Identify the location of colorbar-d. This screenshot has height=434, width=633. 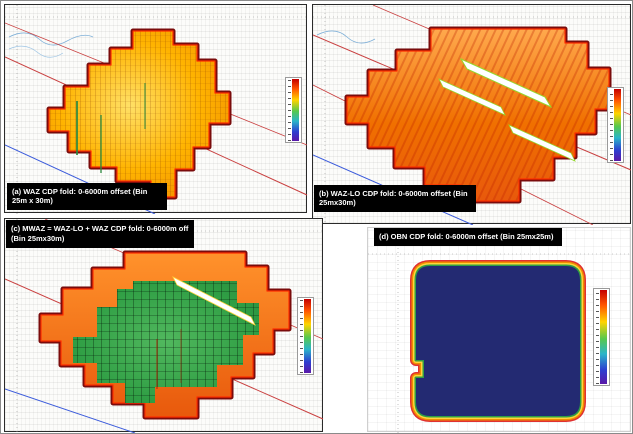
(601, 337).